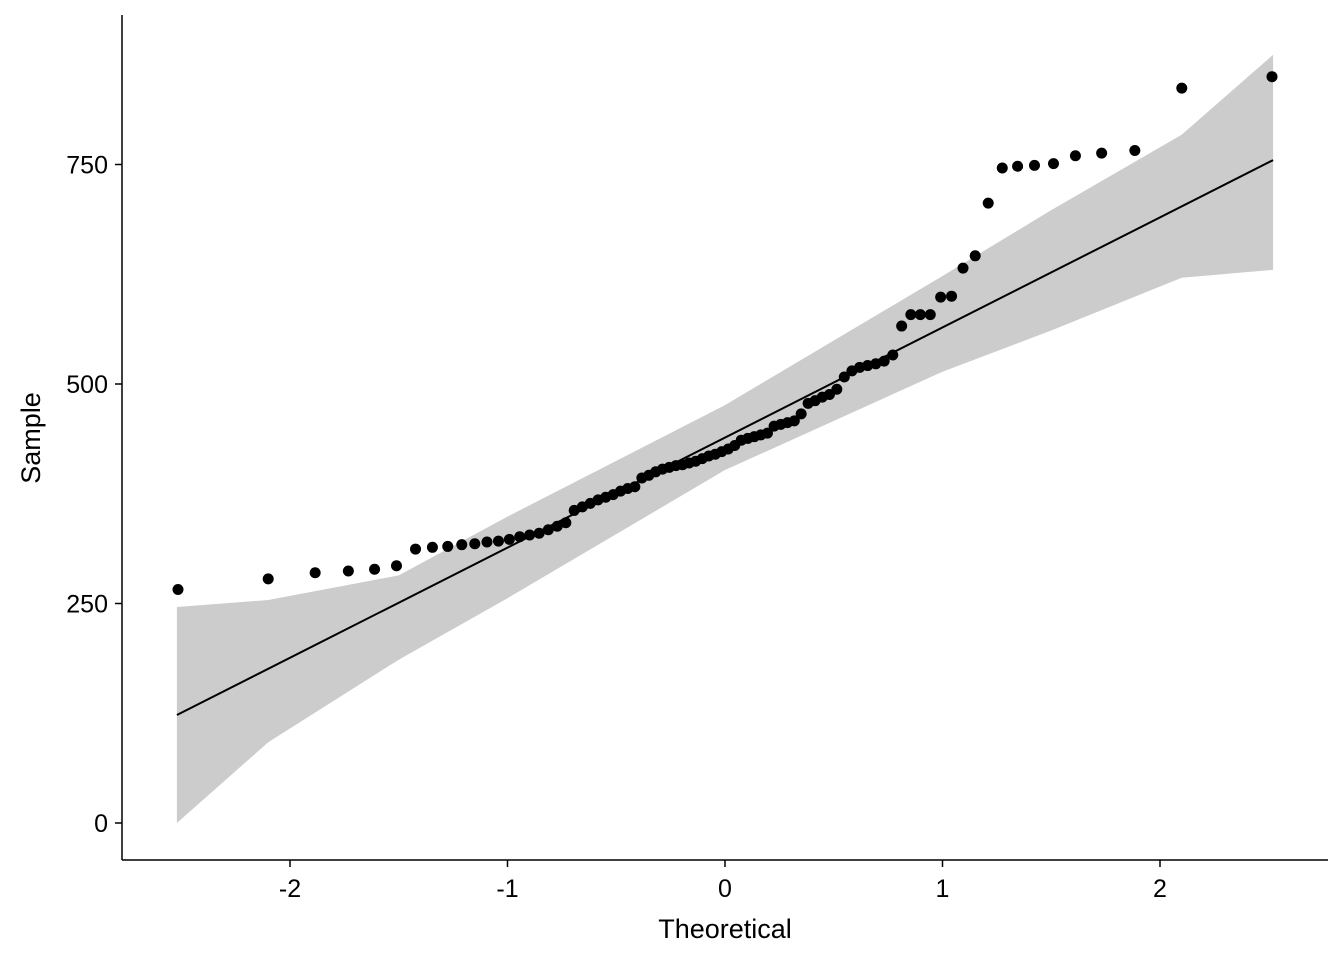  What do you see at coordinates (87, 166) in the screenshot?
I see `y-tick-label: 750` at bounding box center [87, 166].